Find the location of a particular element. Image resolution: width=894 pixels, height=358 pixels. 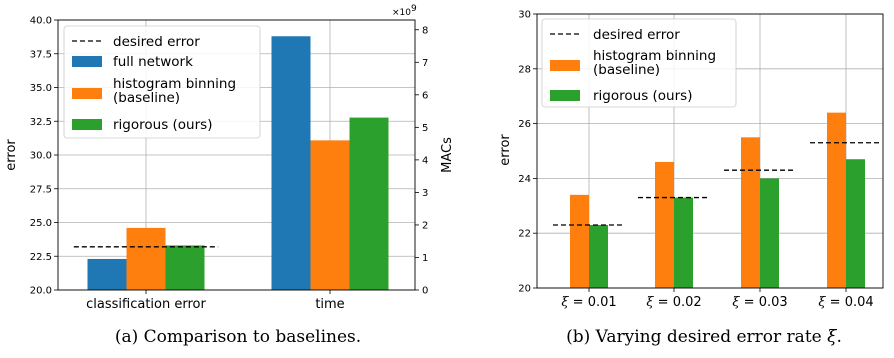

legend-label-histogram-b-line2: (baseline) is located at coordinates (626, 70).